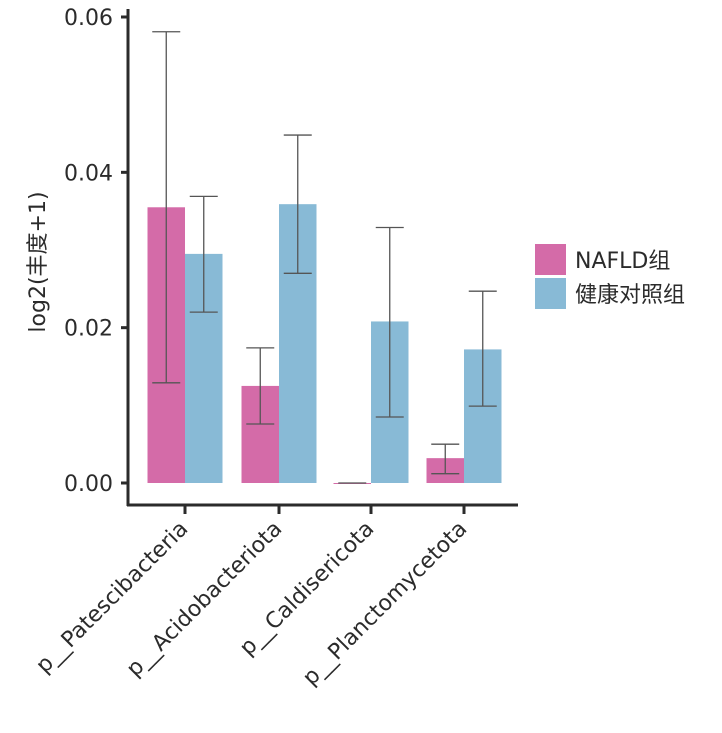 The width and height of the screenshot is (722, 733). I want to click on y-tick-label: 0.00, so click(88, 484).